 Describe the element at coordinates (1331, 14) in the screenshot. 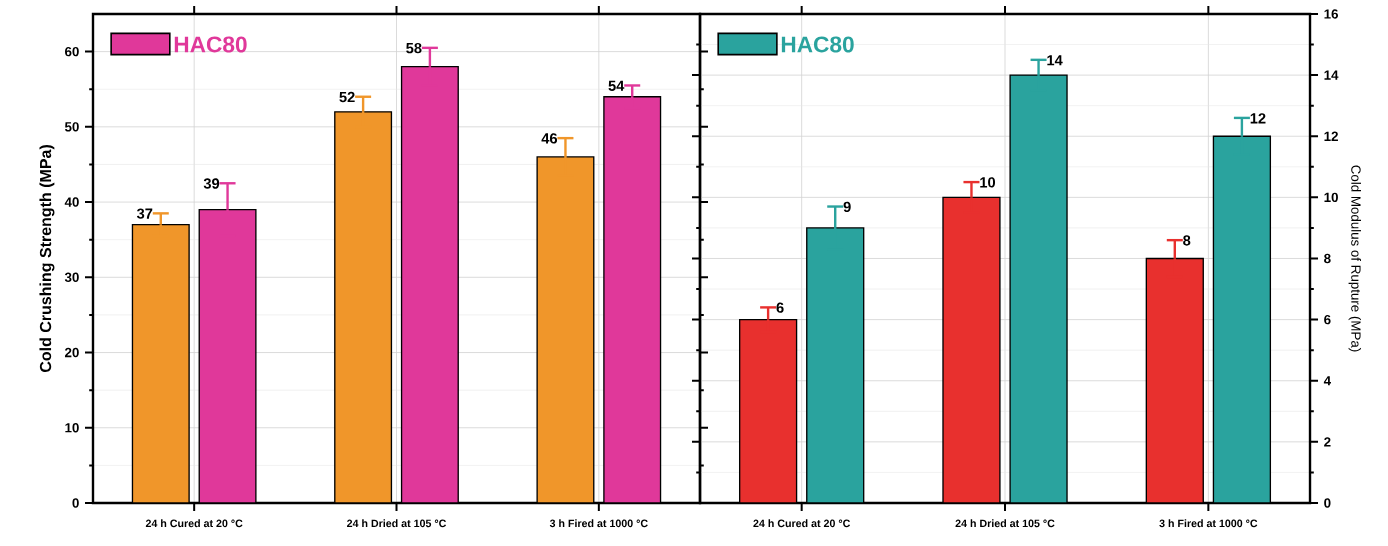

I see `y-tick-label: 16` at that location.